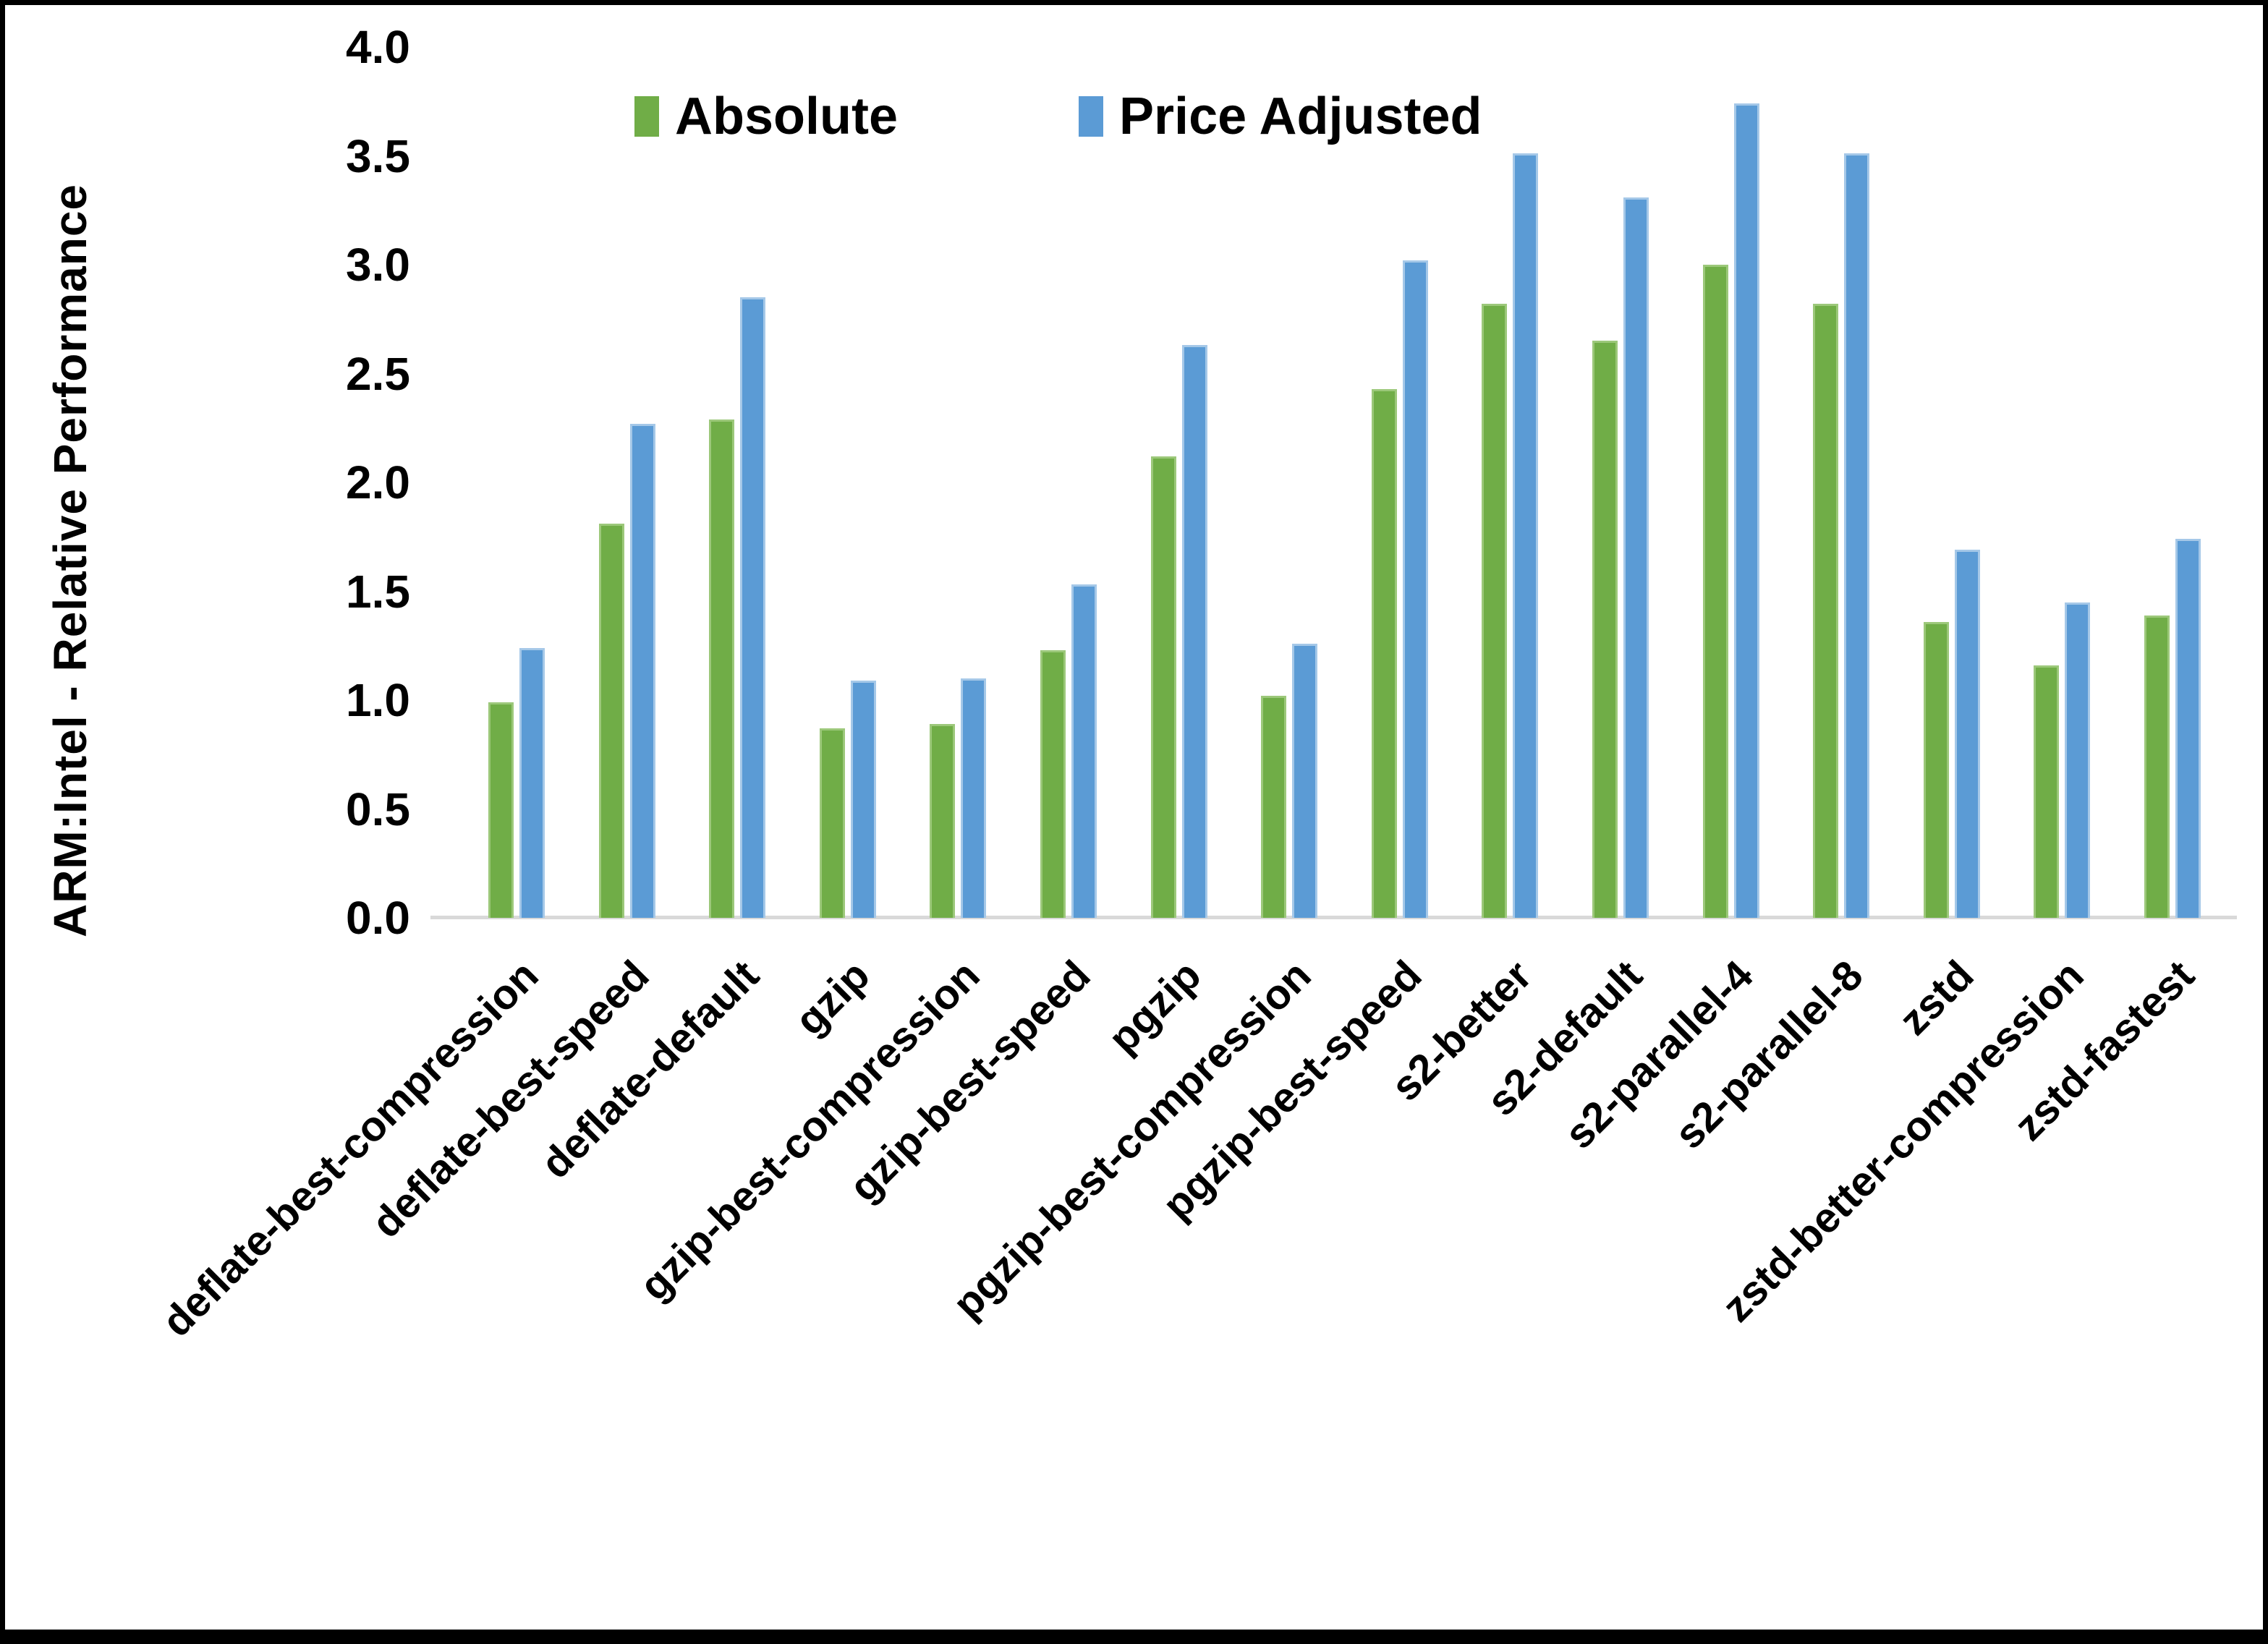 The width and height of the screenshot is (2268, 1644). I want to click on bar-price-adjusted-deflate-default, so click(753, 607).